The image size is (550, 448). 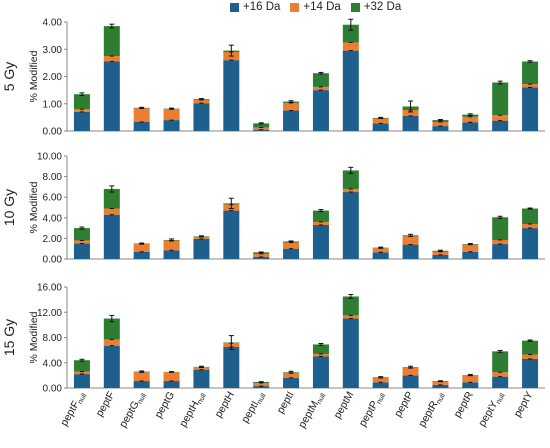 I want to click on legend-item-16da: +16 Da, so click(x=255, y=7).